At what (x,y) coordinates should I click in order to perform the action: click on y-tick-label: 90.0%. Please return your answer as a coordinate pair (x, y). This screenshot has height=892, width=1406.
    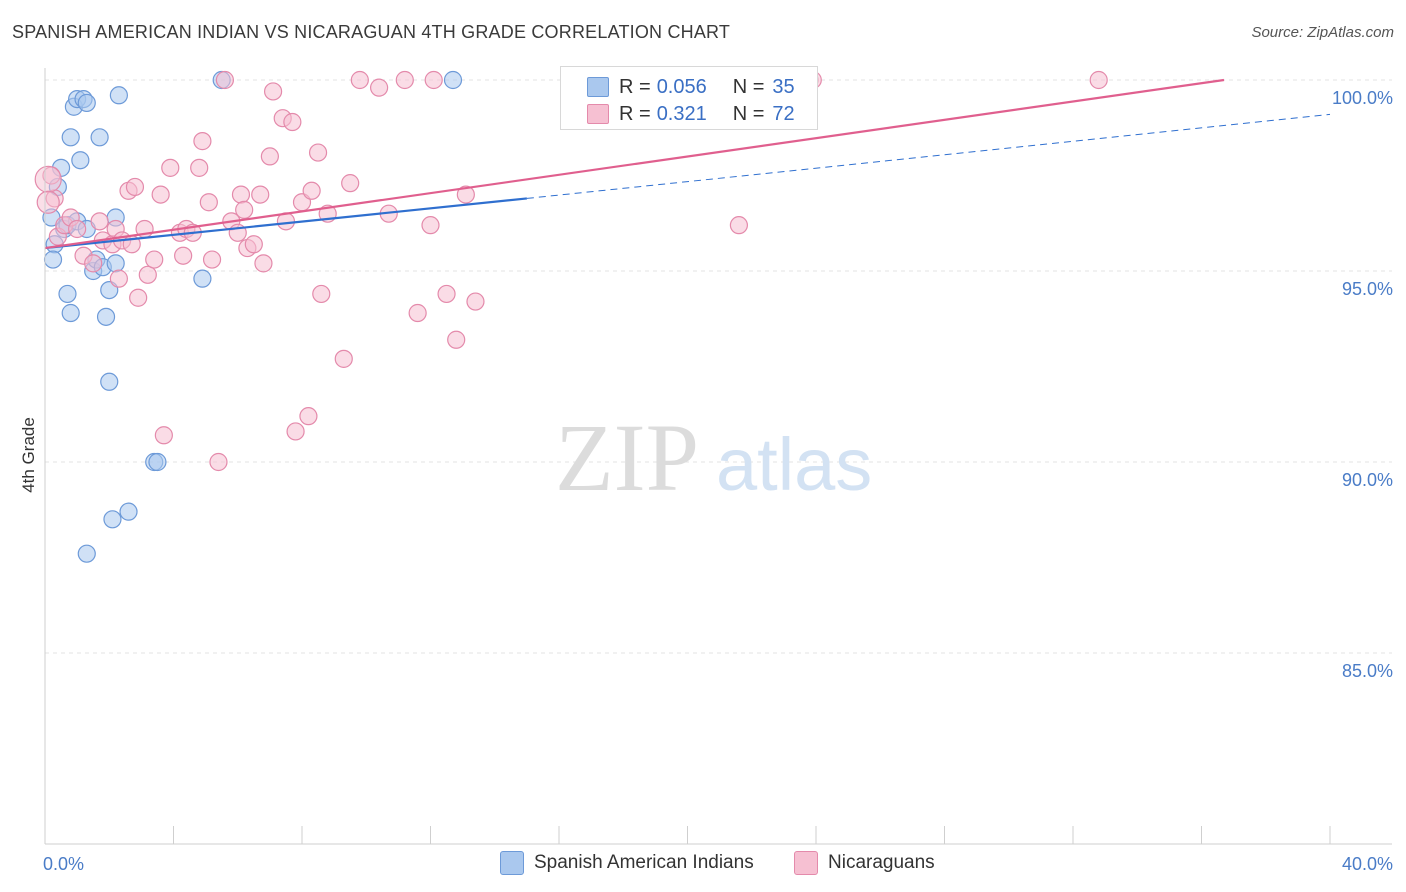
    Looking at the image, I should click on (1367, 480).